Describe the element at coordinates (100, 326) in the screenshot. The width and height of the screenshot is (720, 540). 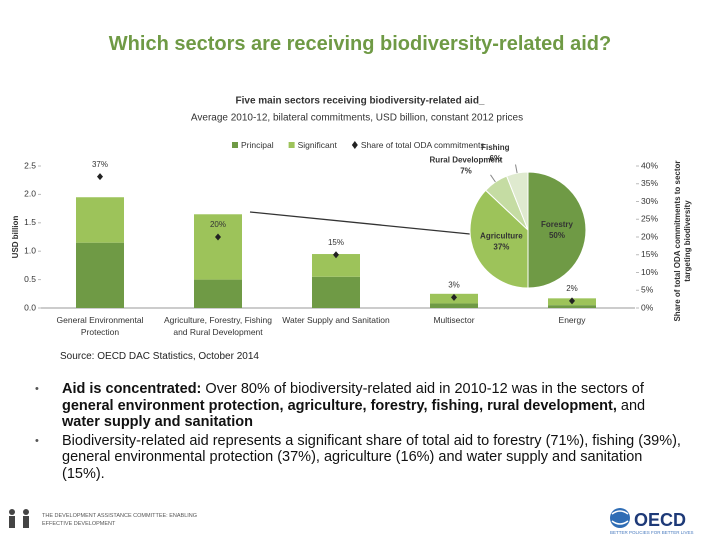
I see `x-tick-label: General Environmental Protection` at that location.